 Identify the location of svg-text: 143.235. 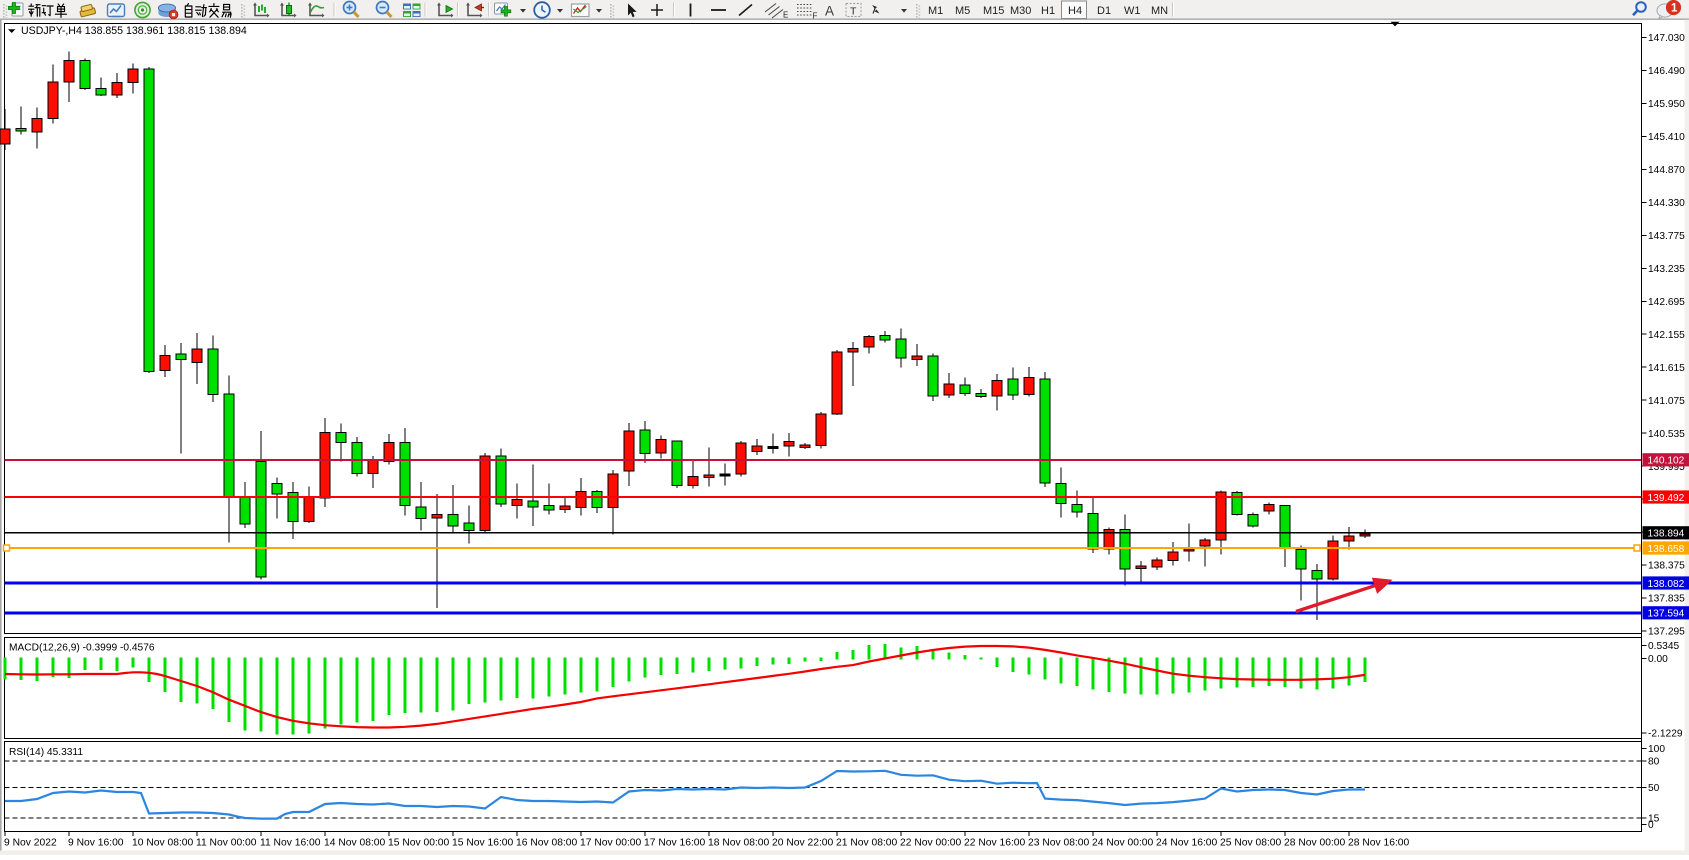
(1666, 269).